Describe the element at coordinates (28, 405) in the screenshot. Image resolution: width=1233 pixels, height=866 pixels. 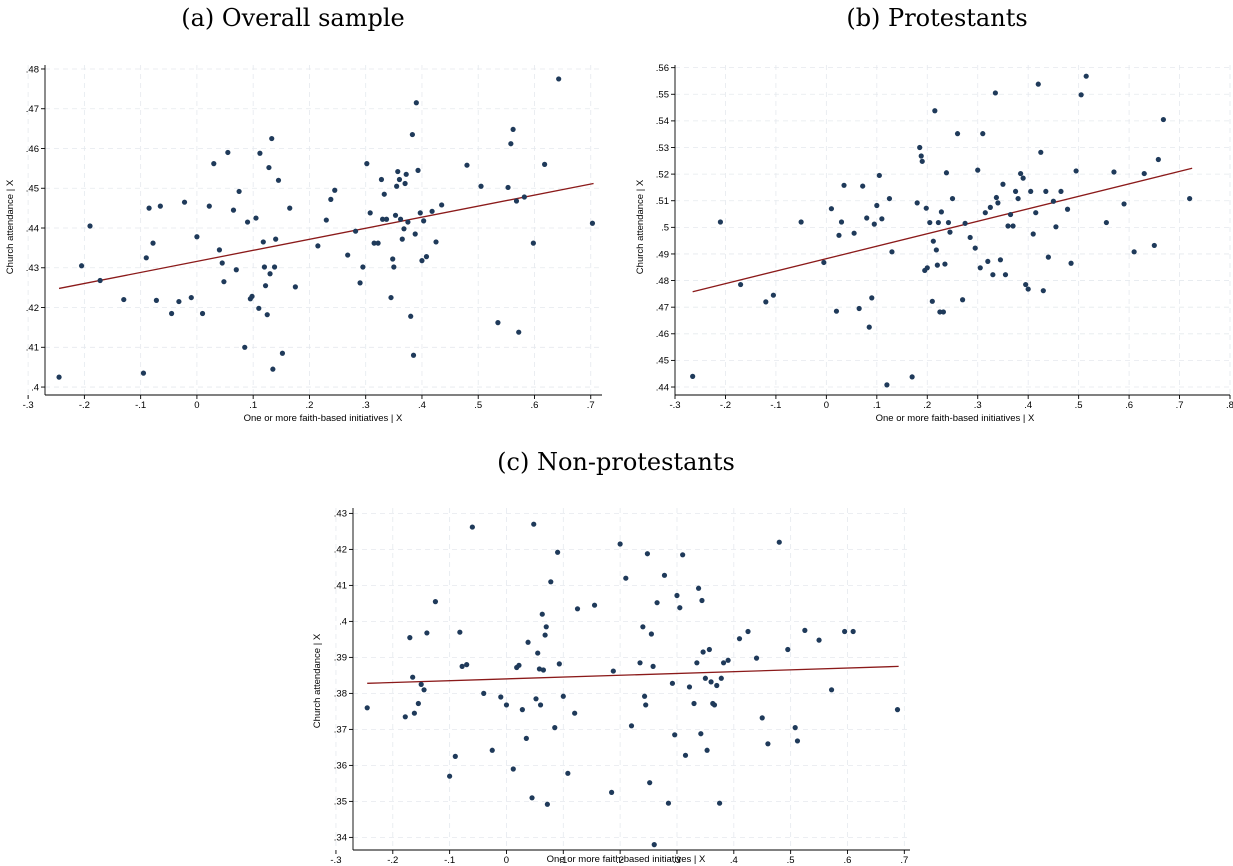
I see `panel-a-xtick-label-0: -.3` at that location.